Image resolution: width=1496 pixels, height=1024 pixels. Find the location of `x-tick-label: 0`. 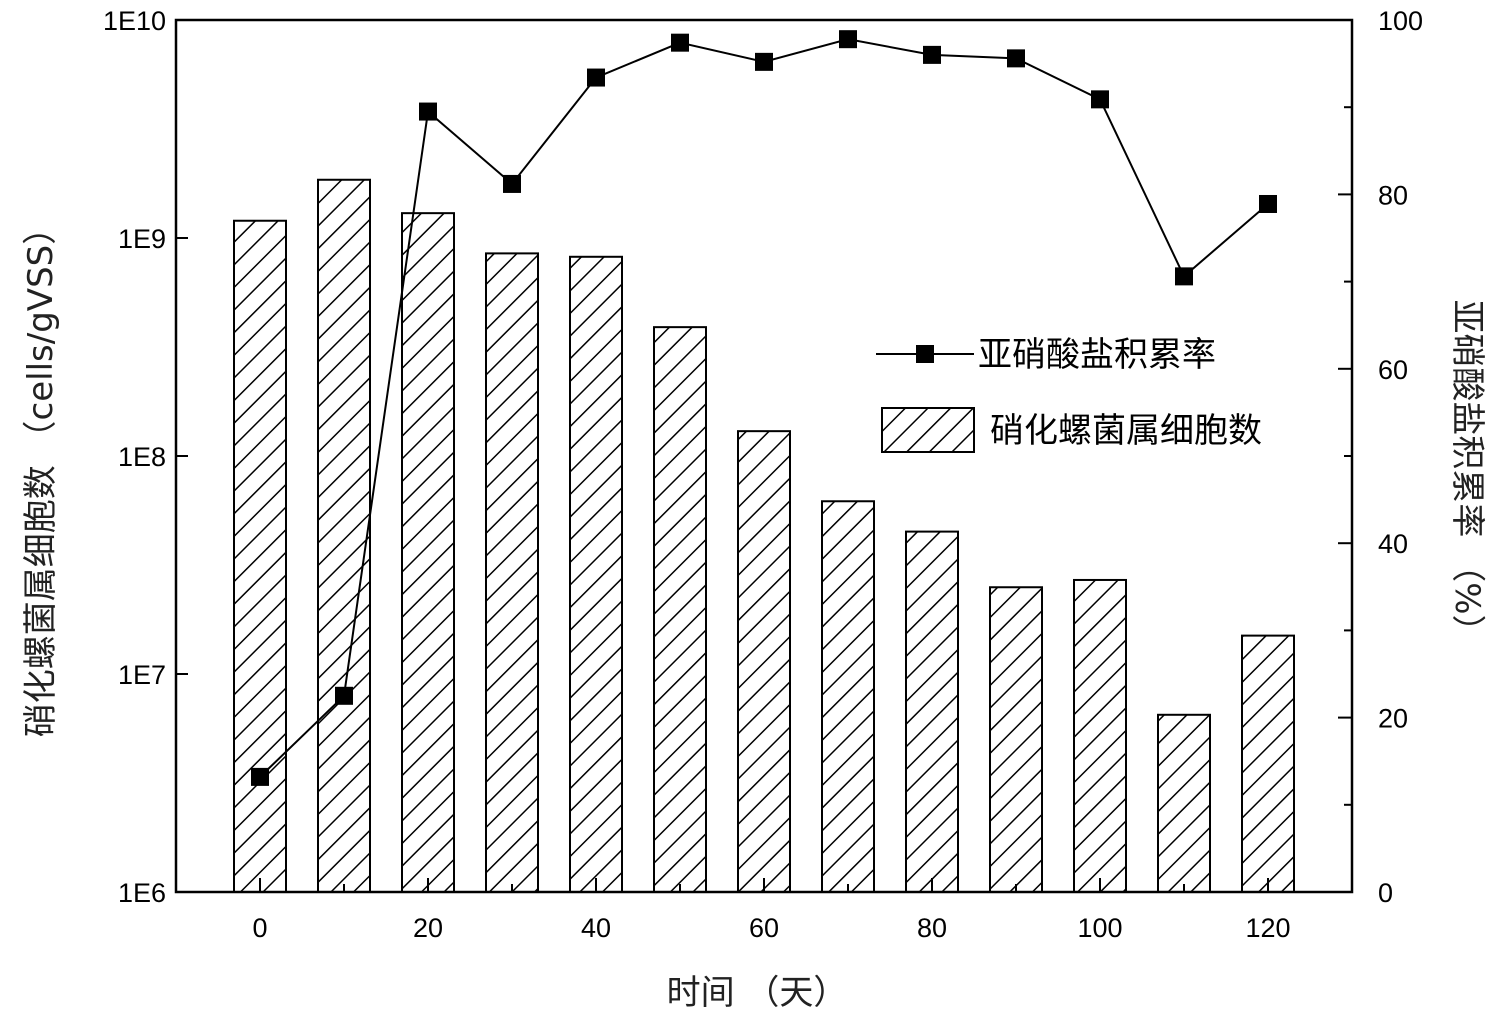

x-tick-label: 0 is located at coordinates (259, 928).